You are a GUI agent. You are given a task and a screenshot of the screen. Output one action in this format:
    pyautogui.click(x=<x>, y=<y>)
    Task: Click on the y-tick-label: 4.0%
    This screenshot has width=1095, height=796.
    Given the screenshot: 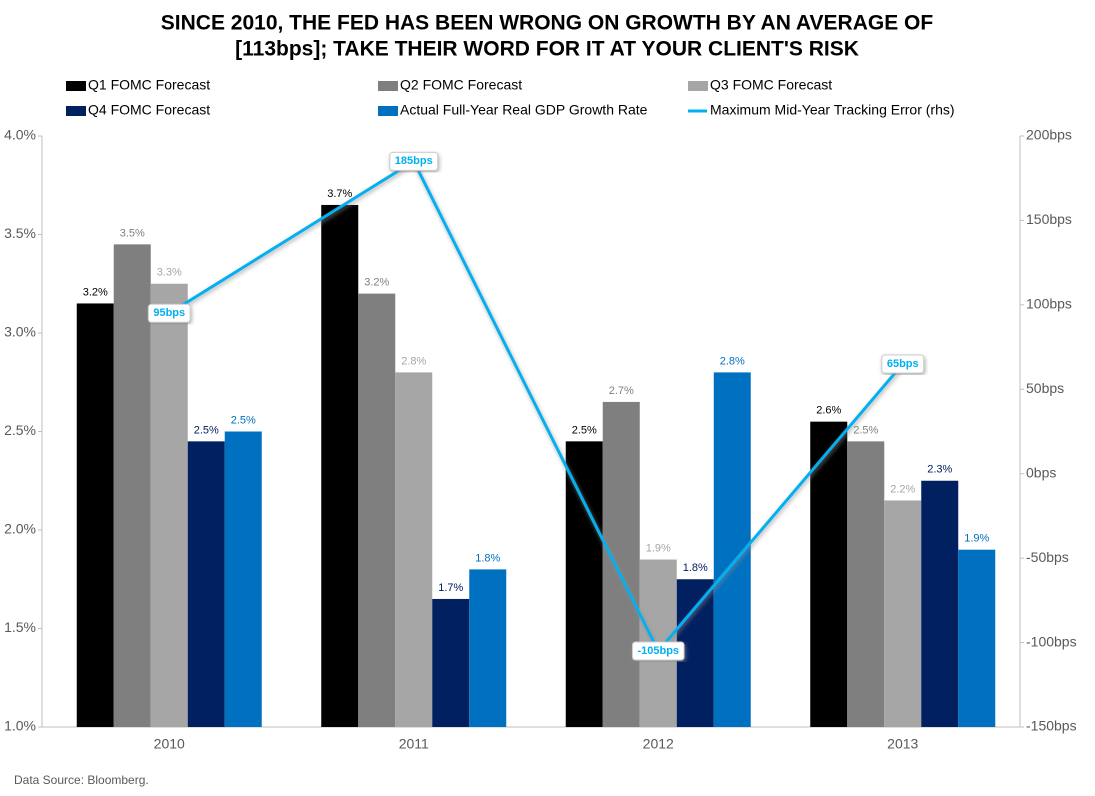 What is the action you would take?
    pyautogui.click(x=20, y=135)
    